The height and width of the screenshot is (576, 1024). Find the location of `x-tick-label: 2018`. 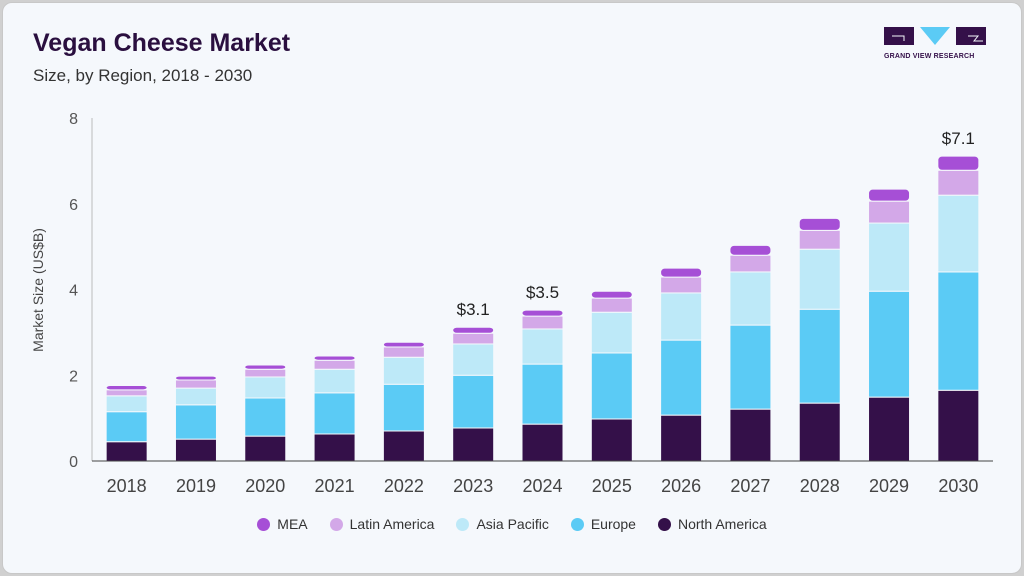

x-tick-label: 2018 is located at coordinates (127, 486).